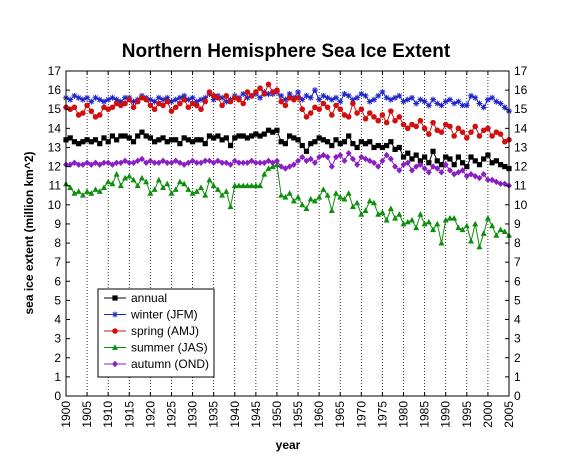 This screenshot has width=577, height=465. I want to click on data-point-winter-1948, so click(268, 93).